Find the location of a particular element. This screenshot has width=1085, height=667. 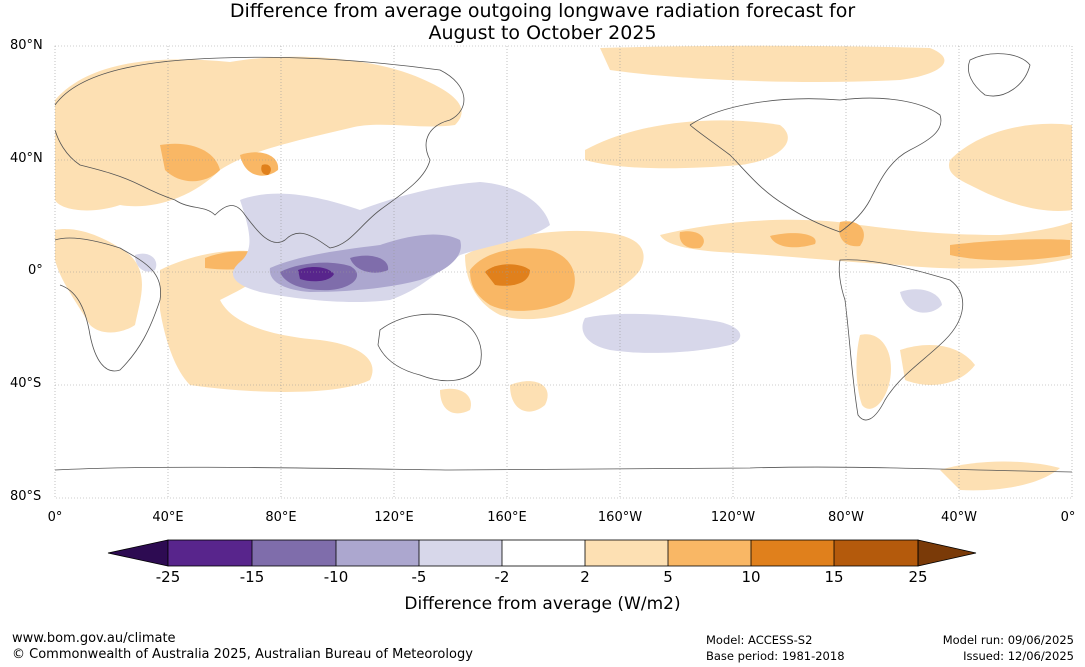

colorbar-tick-label: 10 is located at coordinates (751, 577).